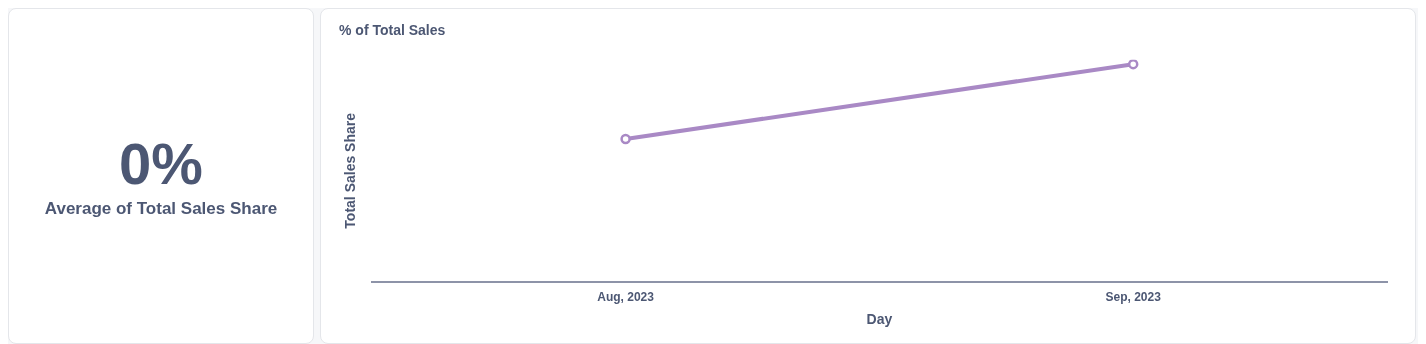 The width and height of the screenshot is (1426, 344). Describe the element at coordinates (392, 30) in the screenshot. I see `chart-title: % of Total Sales` at that location.